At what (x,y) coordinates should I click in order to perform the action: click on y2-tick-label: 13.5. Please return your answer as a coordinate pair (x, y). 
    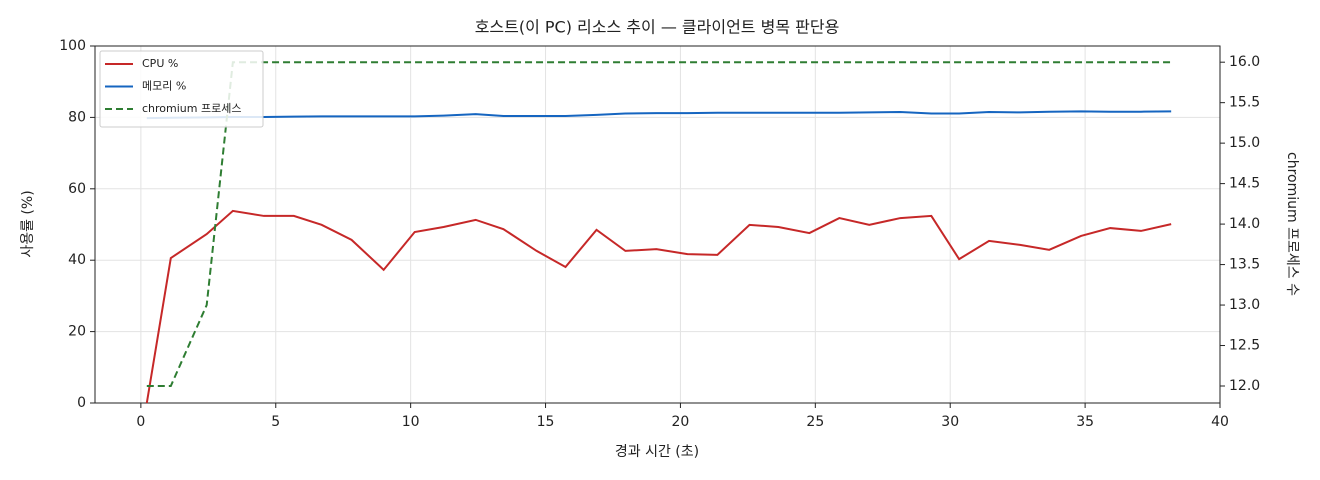
    Looking at the image, I should click on (1244, 265).